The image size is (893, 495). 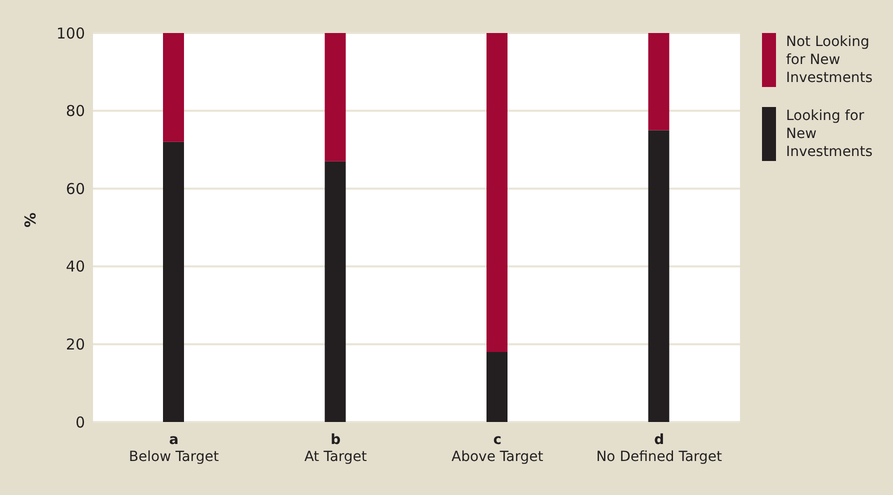 What do you see at coordinates (498, 448) in the screenshot?
I see `x-tick-label: c Above Target` at bounding box center [498, 448].